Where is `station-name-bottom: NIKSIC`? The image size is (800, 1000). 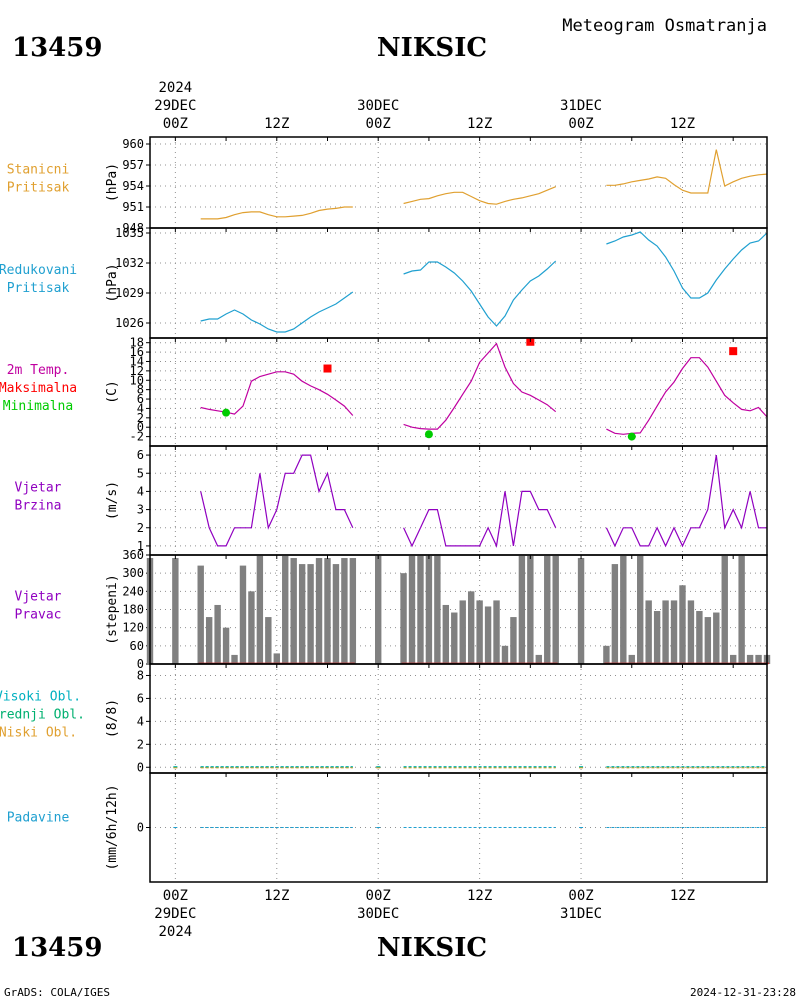 station-name-bottom: NIKSIC is located at coordinates (432, 948).